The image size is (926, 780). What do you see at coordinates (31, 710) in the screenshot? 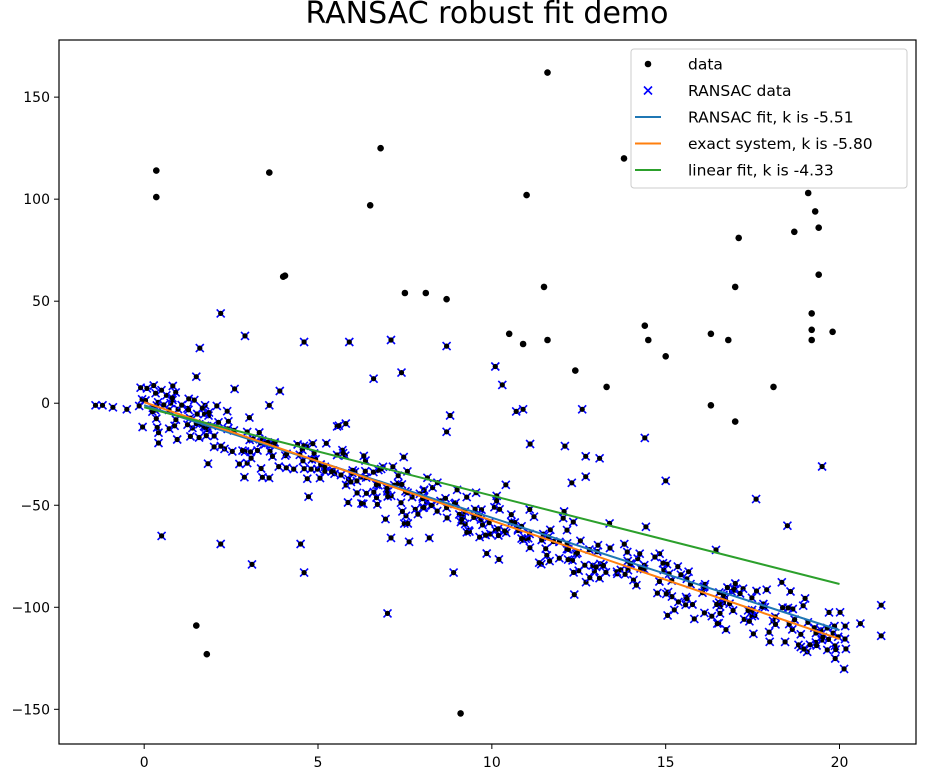
I see `y-tick-label: −150` at bounding box center [31, 710].